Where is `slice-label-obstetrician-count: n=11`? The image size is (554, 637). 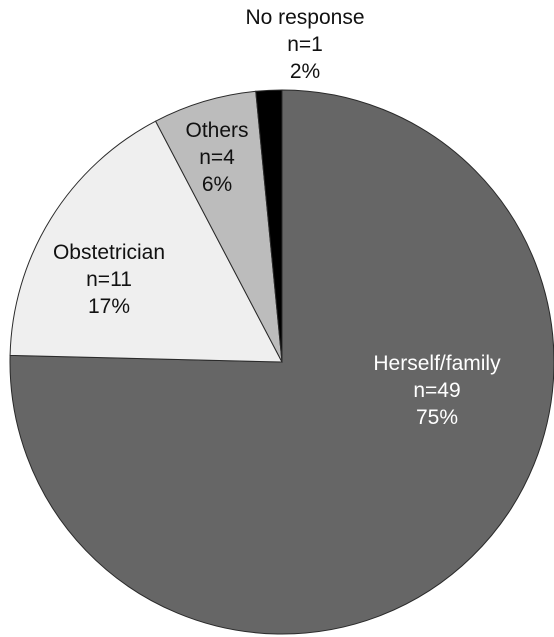
slice-label-obstetrician-count: n=11 is located at coordinates (109, 279).